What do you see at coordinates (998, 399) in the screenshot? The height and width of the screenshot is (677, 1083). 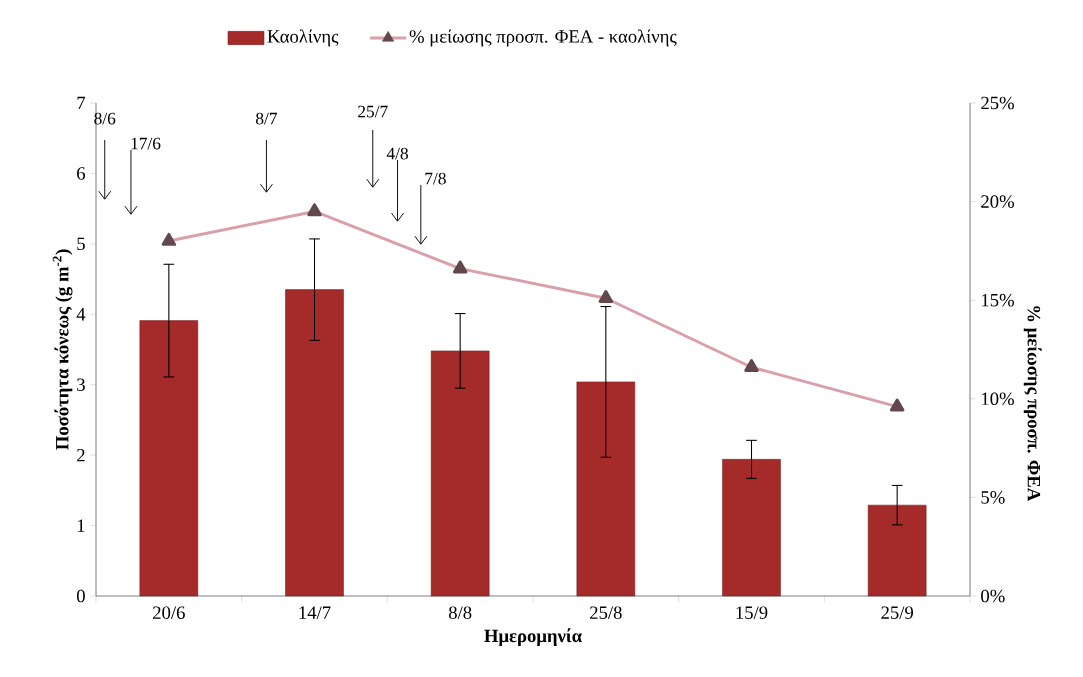 I see `y2-tick-label: 10%` at bounding box center [998, 399].